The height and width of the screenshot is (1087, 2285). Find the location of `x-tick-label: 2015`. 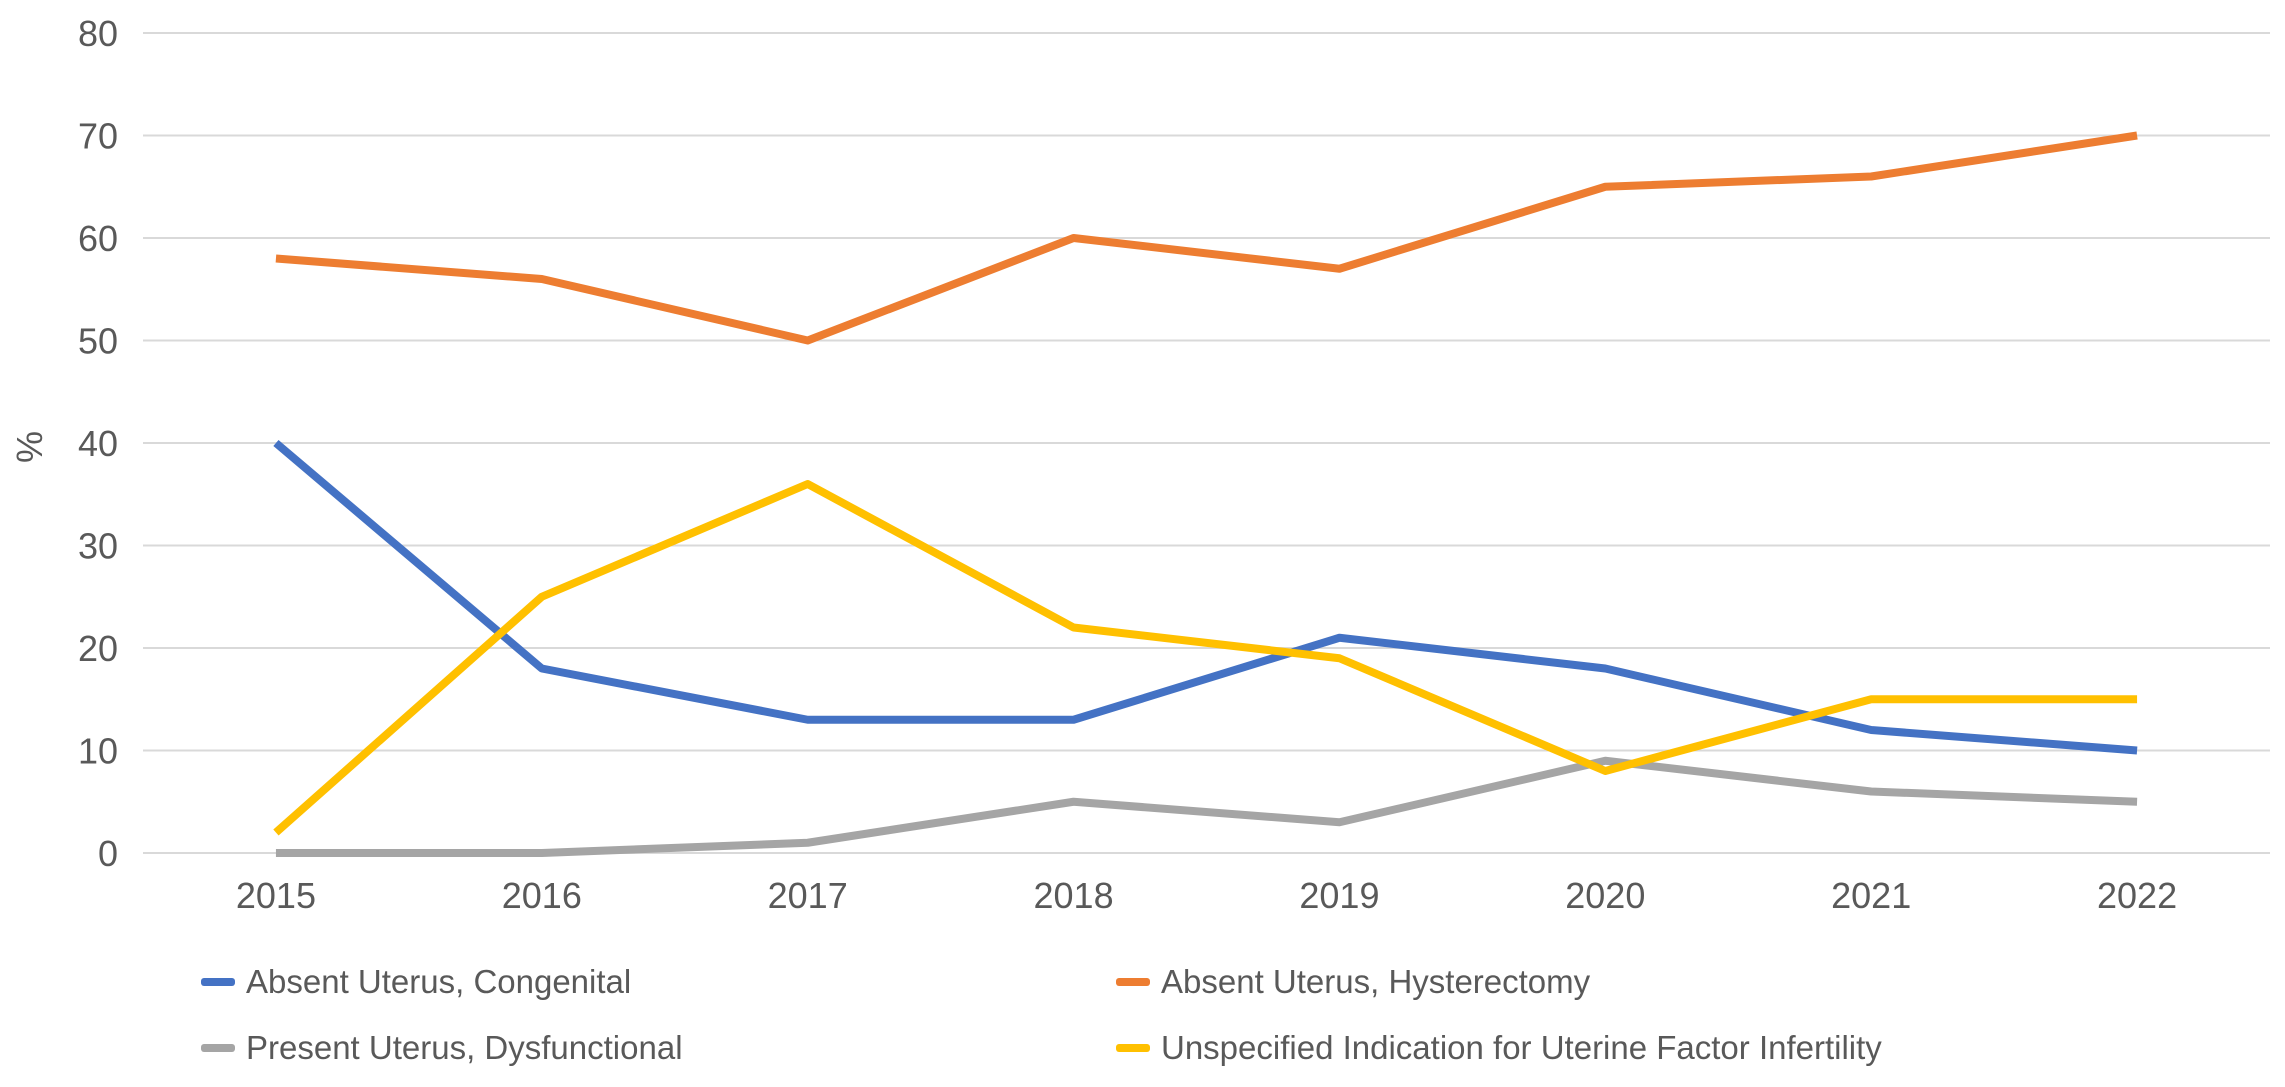

x-tick-label: 2015 is located at coordinates (276, 895).